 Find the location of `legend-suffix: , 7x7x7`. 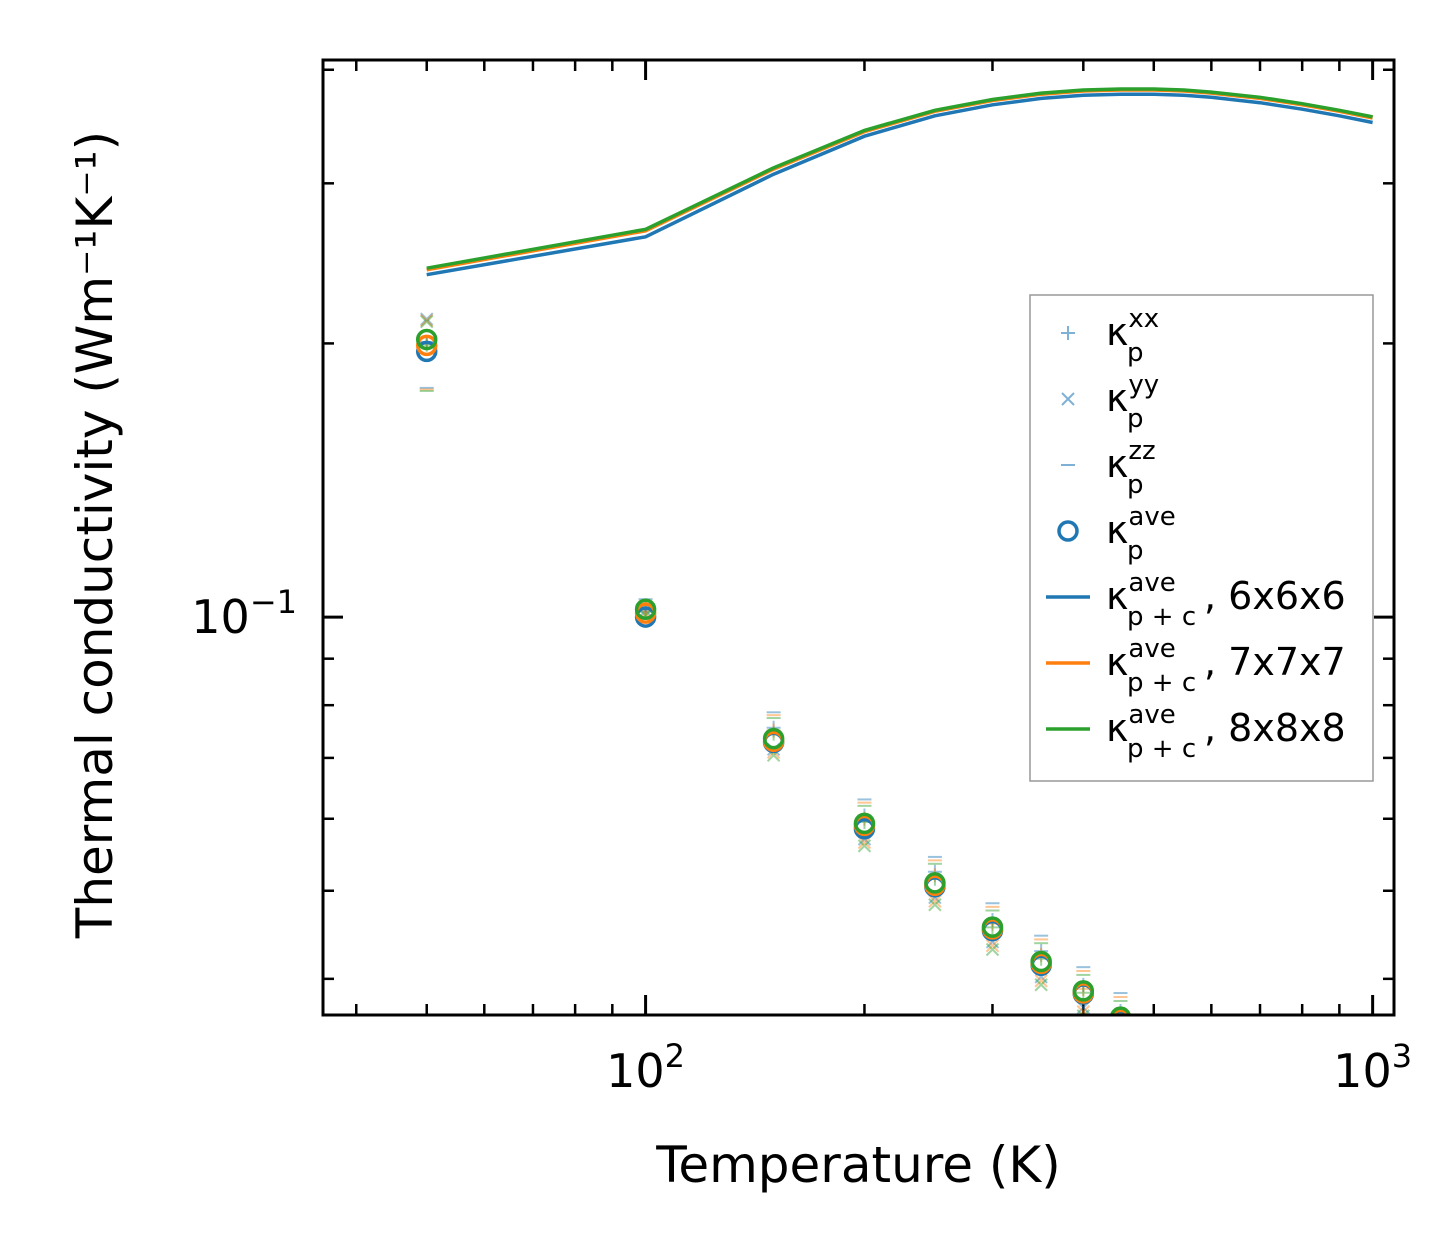

legend-suffix: , 7x7x7 is located at coordinates (1275, 662).